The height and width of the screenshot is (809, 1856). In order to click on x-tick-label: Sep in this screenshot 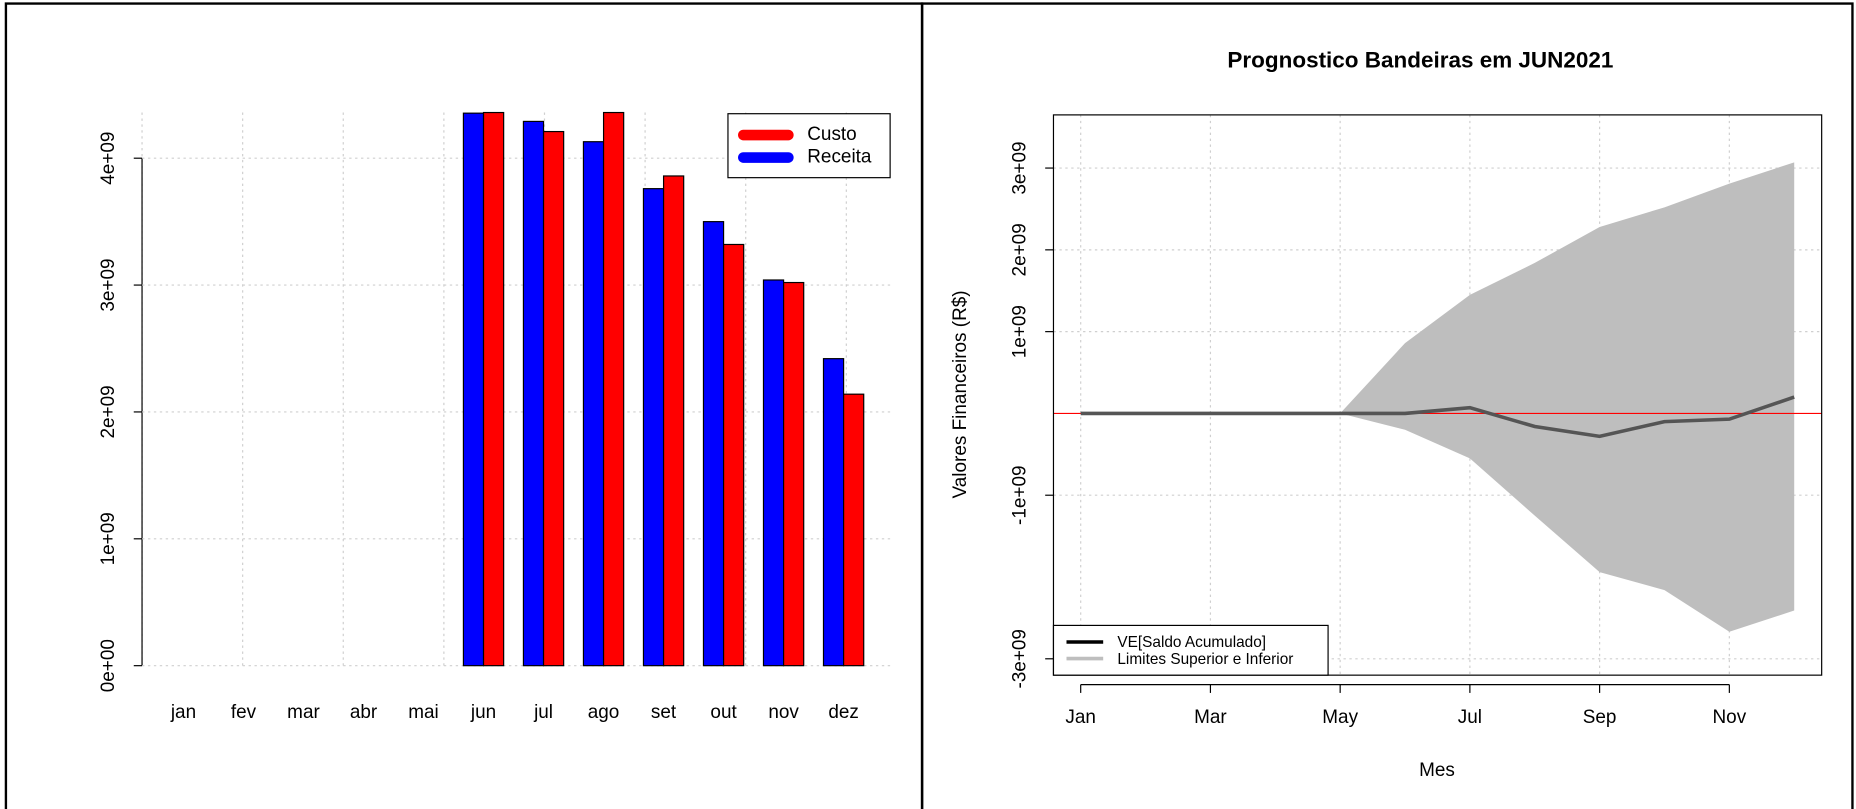, I will do `click(1600, 717)`.